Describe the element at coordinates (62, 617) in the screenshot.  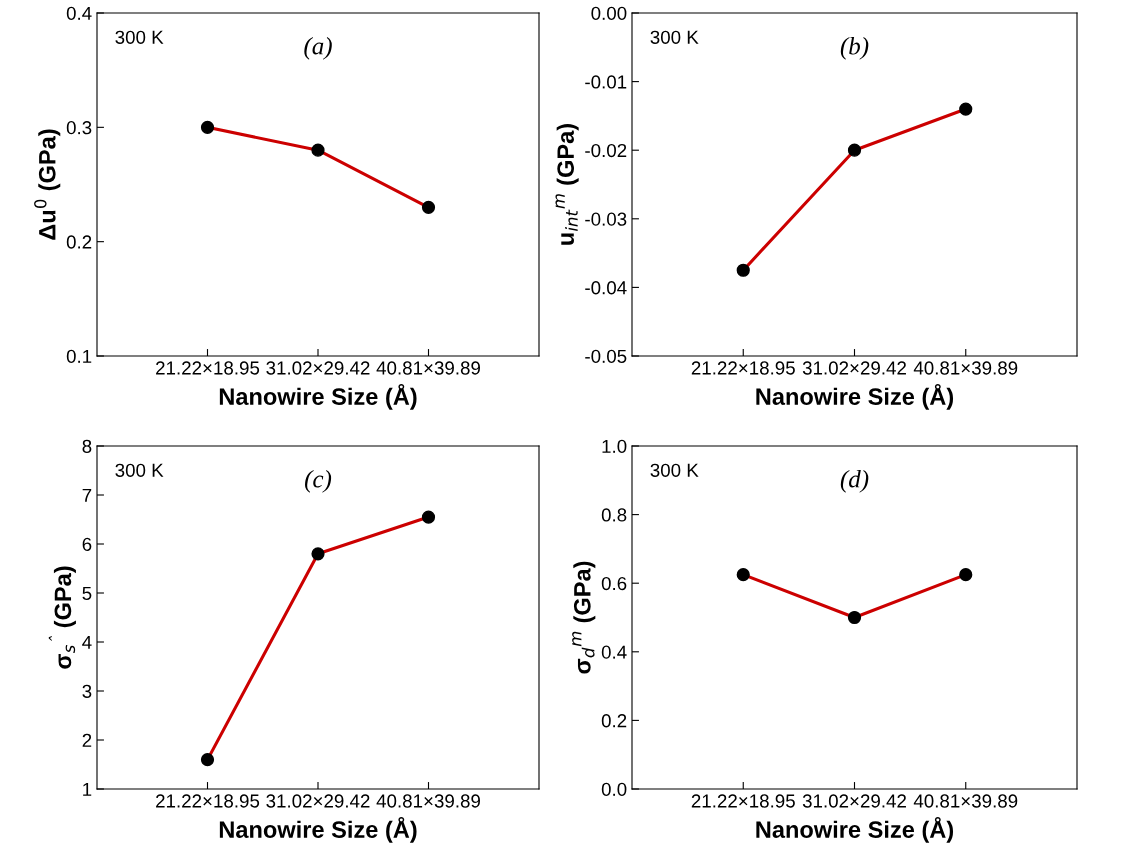
I see `y-axis-title: σ$_{s}$$^{ˆ}$ (GPa)` at that location.